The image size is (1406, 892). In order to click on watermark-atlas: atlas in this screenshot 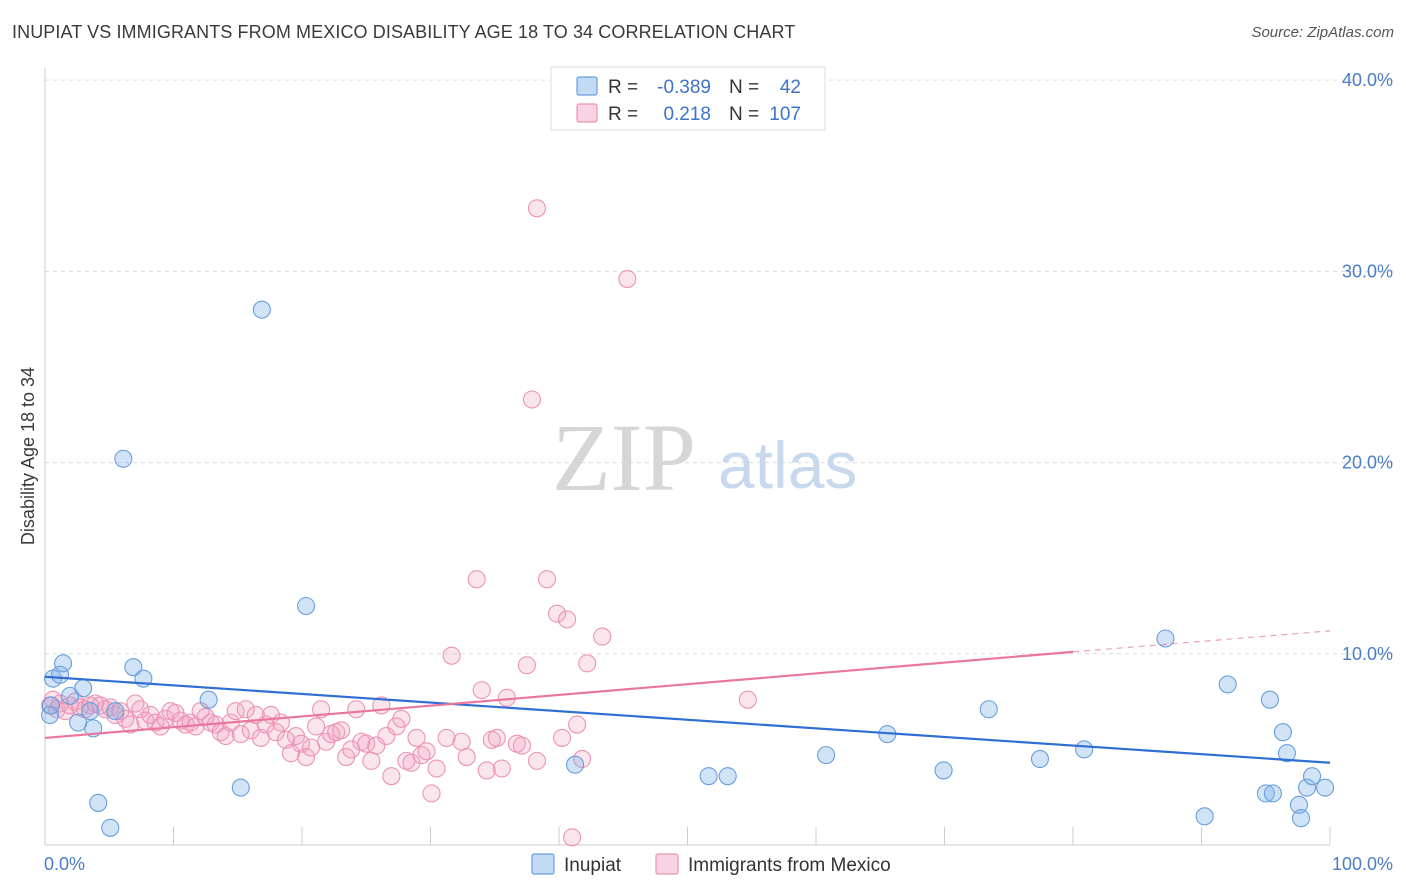, I will do `click(787, 465)`.